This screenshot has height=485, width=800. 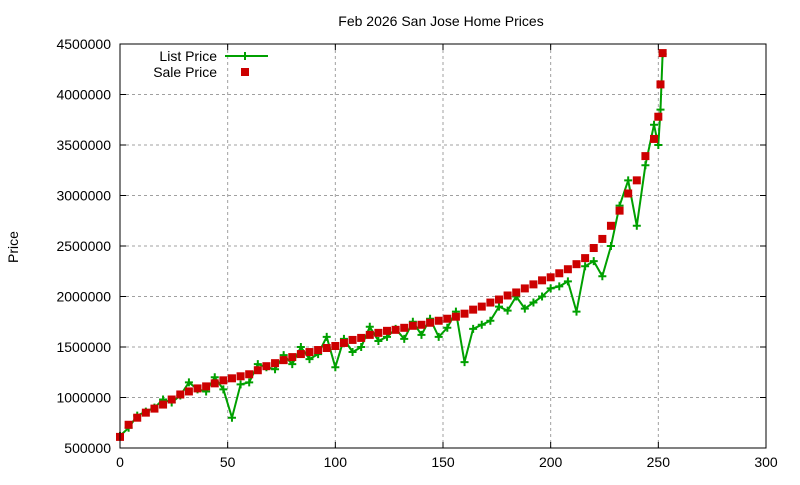 What do you see at coordinates (185, 72) in the screenshot?
I see `legend-label-sale-price: Sale Price` at bounding box center [185, 72].